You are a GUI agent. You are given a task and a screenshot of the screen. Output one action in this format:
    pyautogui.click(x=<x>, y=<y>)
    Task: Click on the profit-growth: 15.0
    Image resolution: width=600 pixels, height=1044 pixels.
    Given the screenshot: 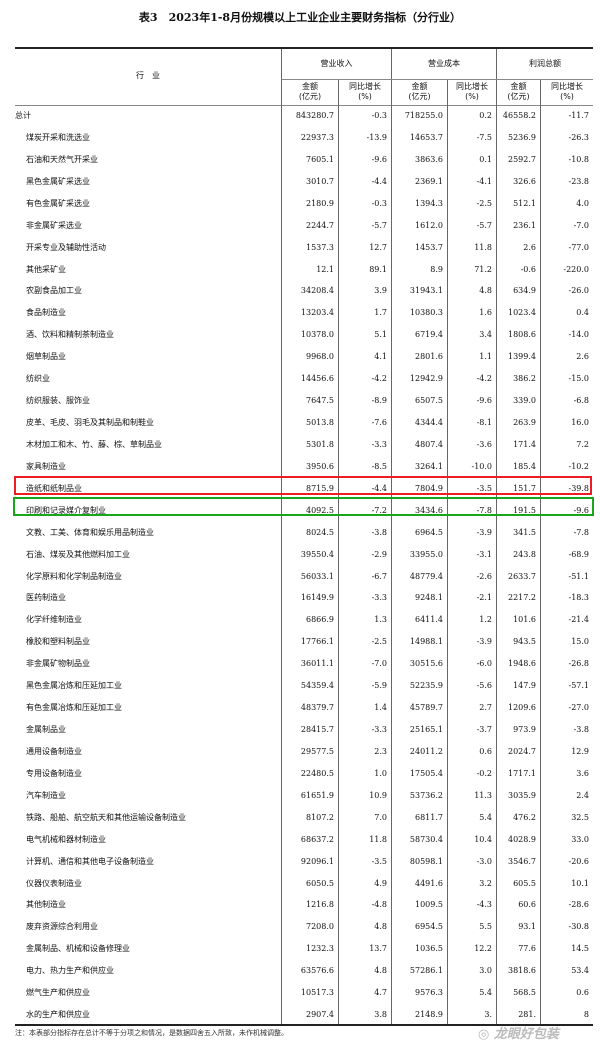 What is the action you would take?
    pyautogui.click(x=580, y=642)
    